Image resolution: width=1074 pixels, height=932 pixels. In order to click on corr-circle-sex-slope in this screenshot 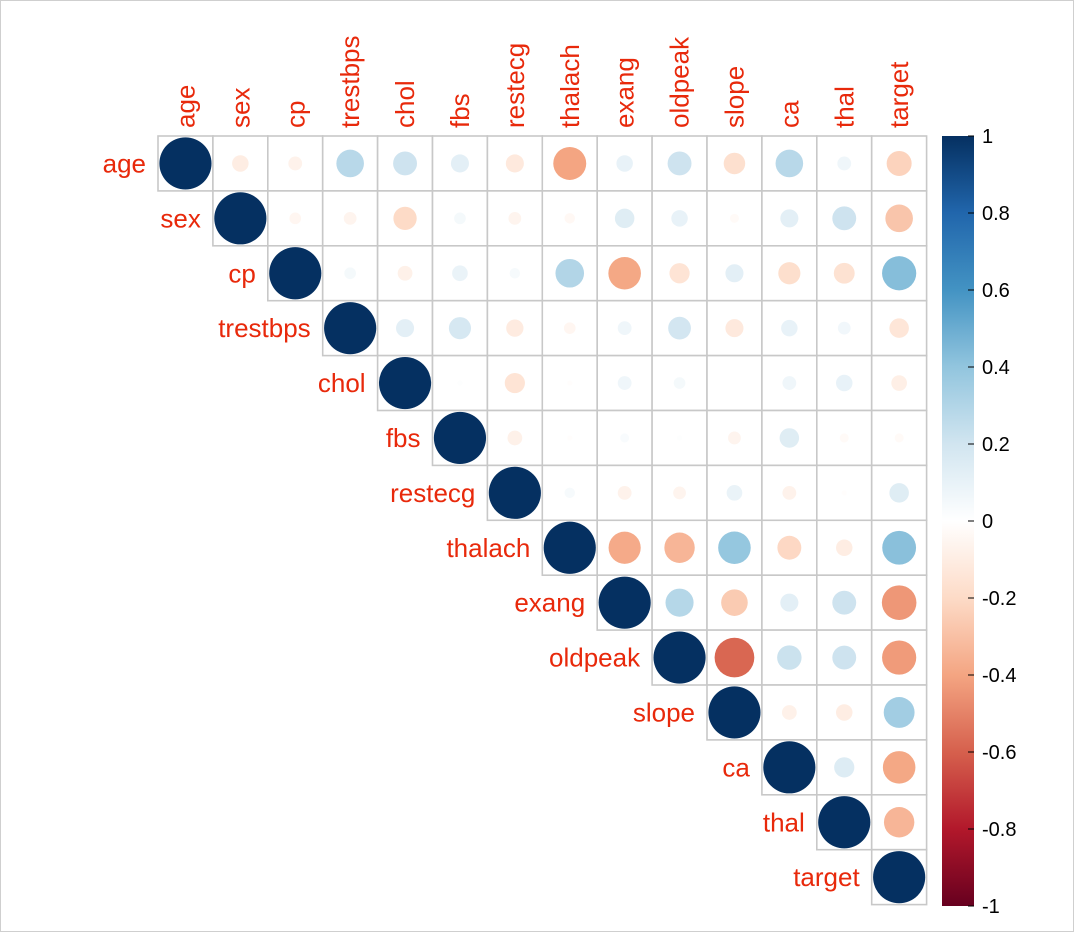, I will do `click(734, 218)`.